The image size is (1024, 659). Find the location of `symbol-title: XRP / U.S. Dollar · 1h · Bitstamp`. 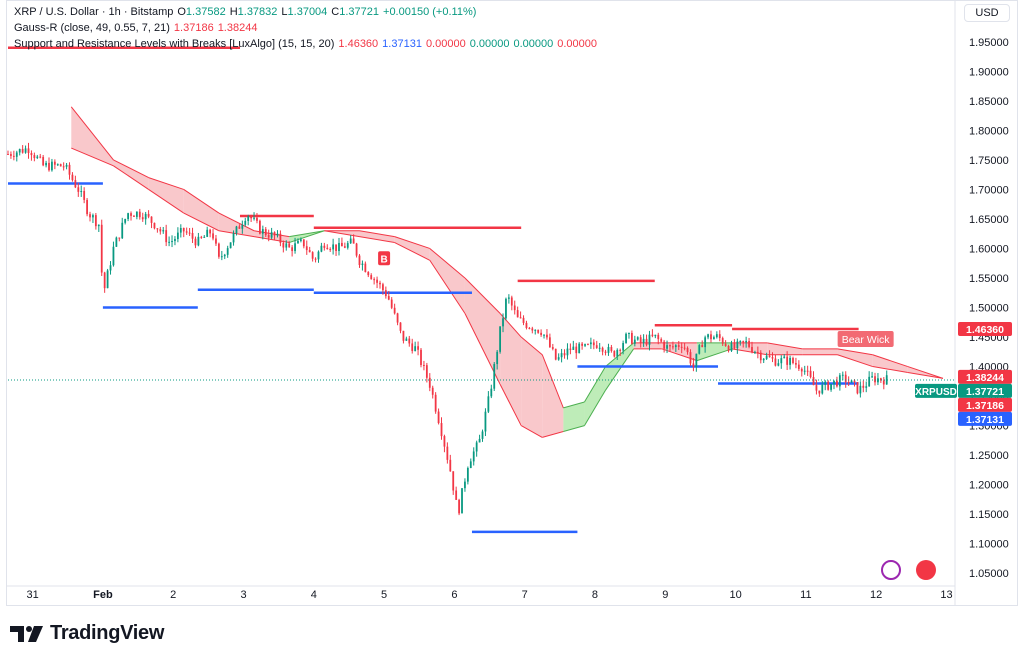

symbol-title: XRP / U.S. Dollar · 1h · Bitstamp is located at coordinates (94, 12).